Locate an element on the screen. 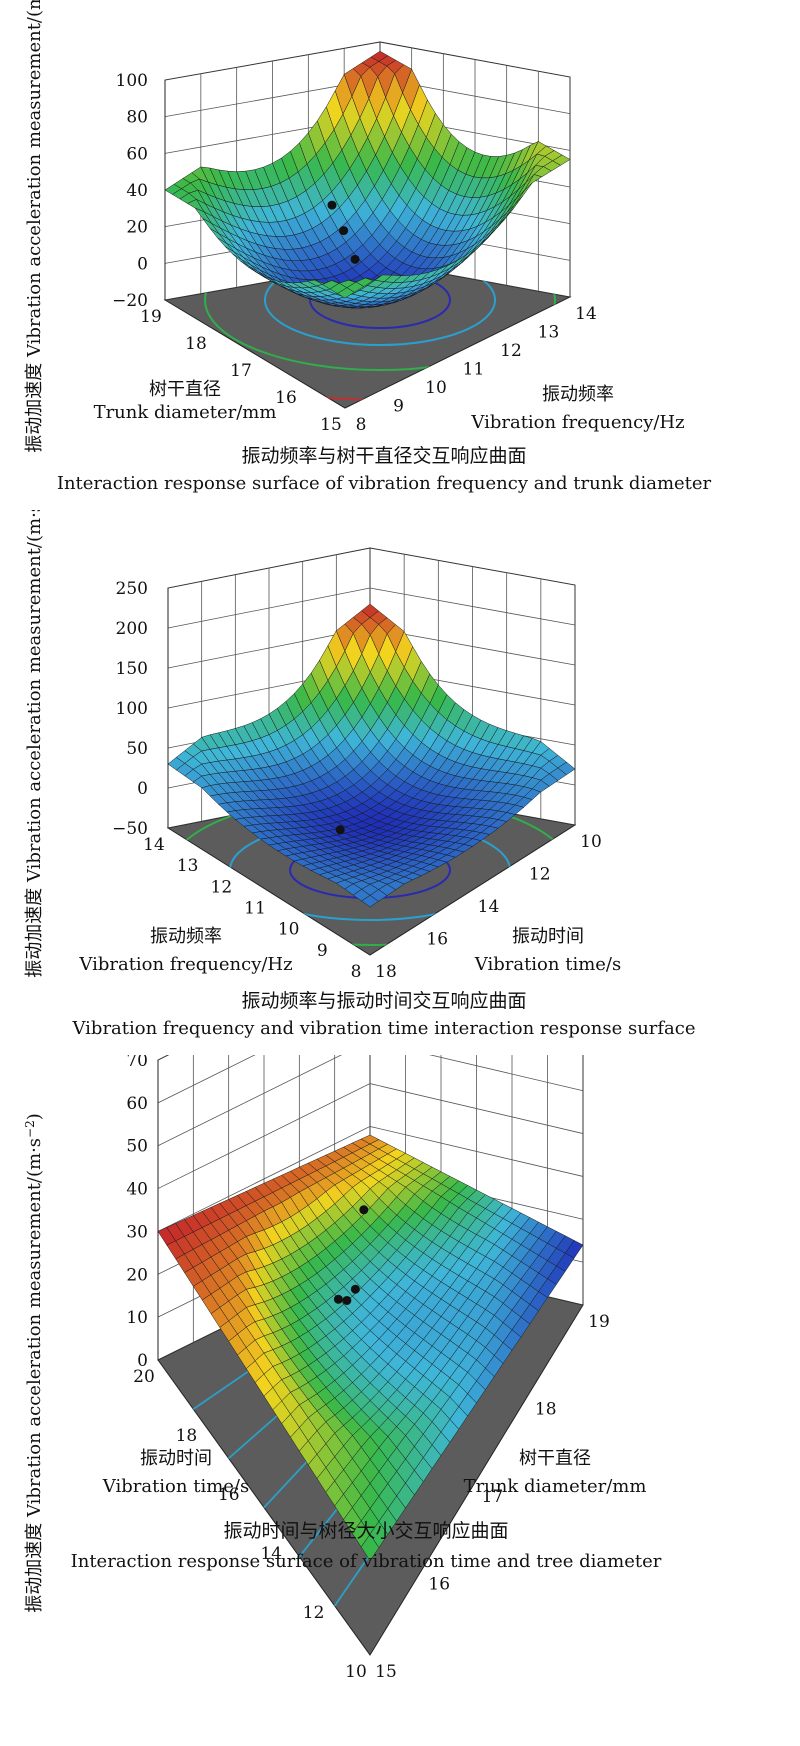 The image size is (800, 1746). z-tick-label: 80 is located at coordinates (137, 118).